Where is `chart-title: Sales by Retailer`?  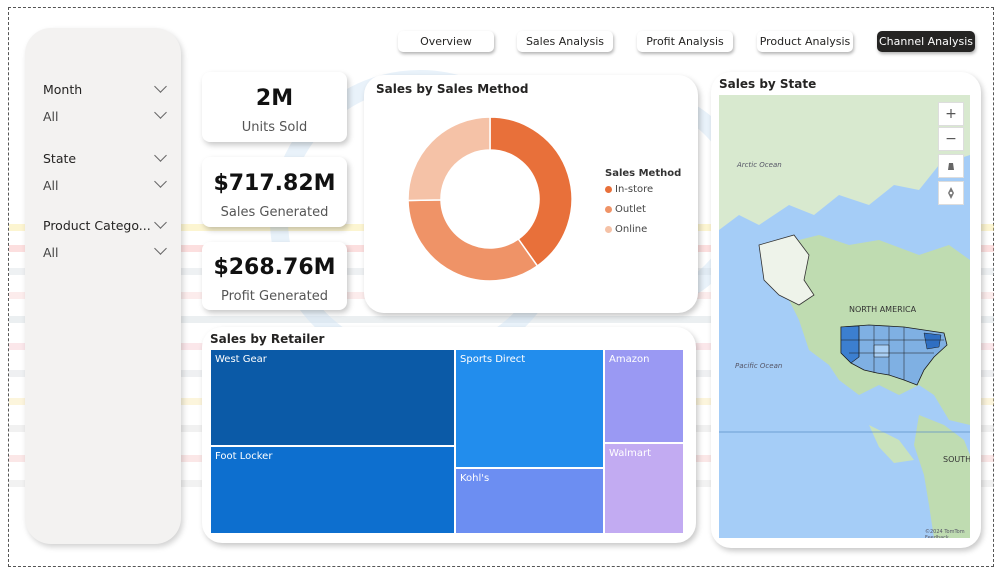 chart-title: Sales by Retailer is located at coordinates (267, 339).